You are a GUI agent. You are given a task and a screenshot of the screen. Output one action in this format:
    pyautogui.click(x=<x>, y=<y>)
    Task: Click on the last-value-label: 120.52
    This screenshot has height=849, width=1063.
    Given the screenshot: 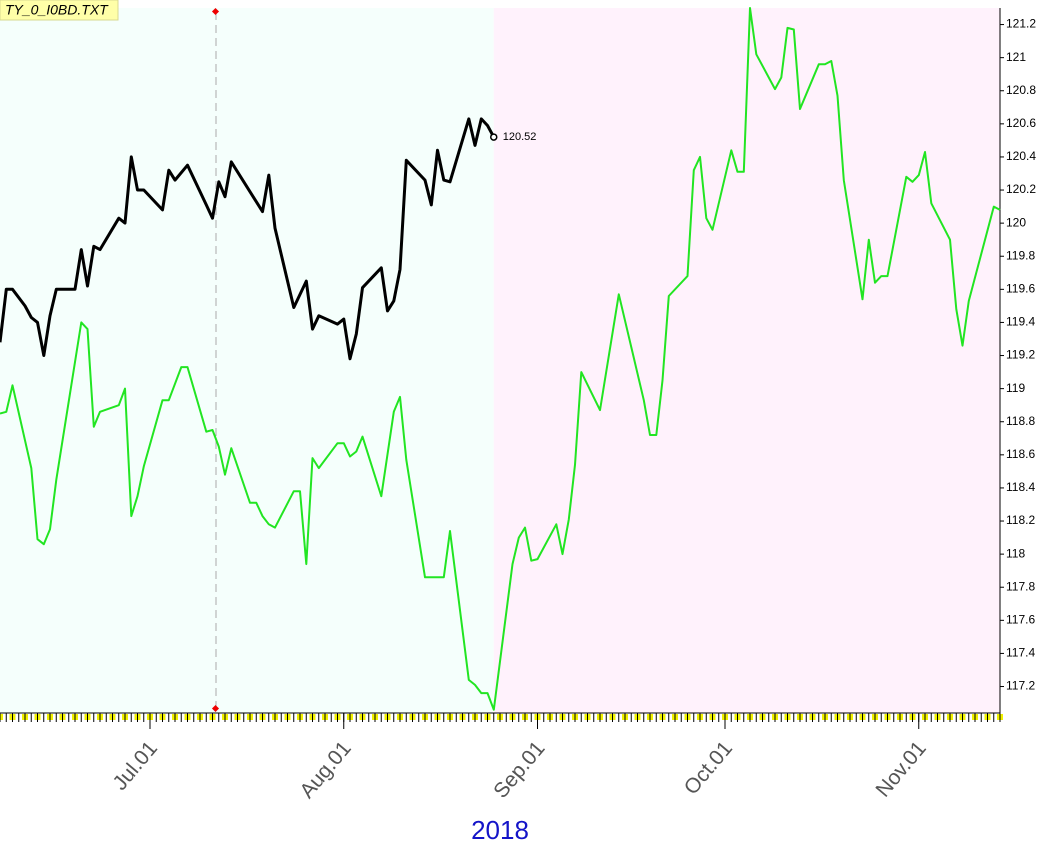 What is the action you would take?
    pyautogui.click(x=520, y=137)
    